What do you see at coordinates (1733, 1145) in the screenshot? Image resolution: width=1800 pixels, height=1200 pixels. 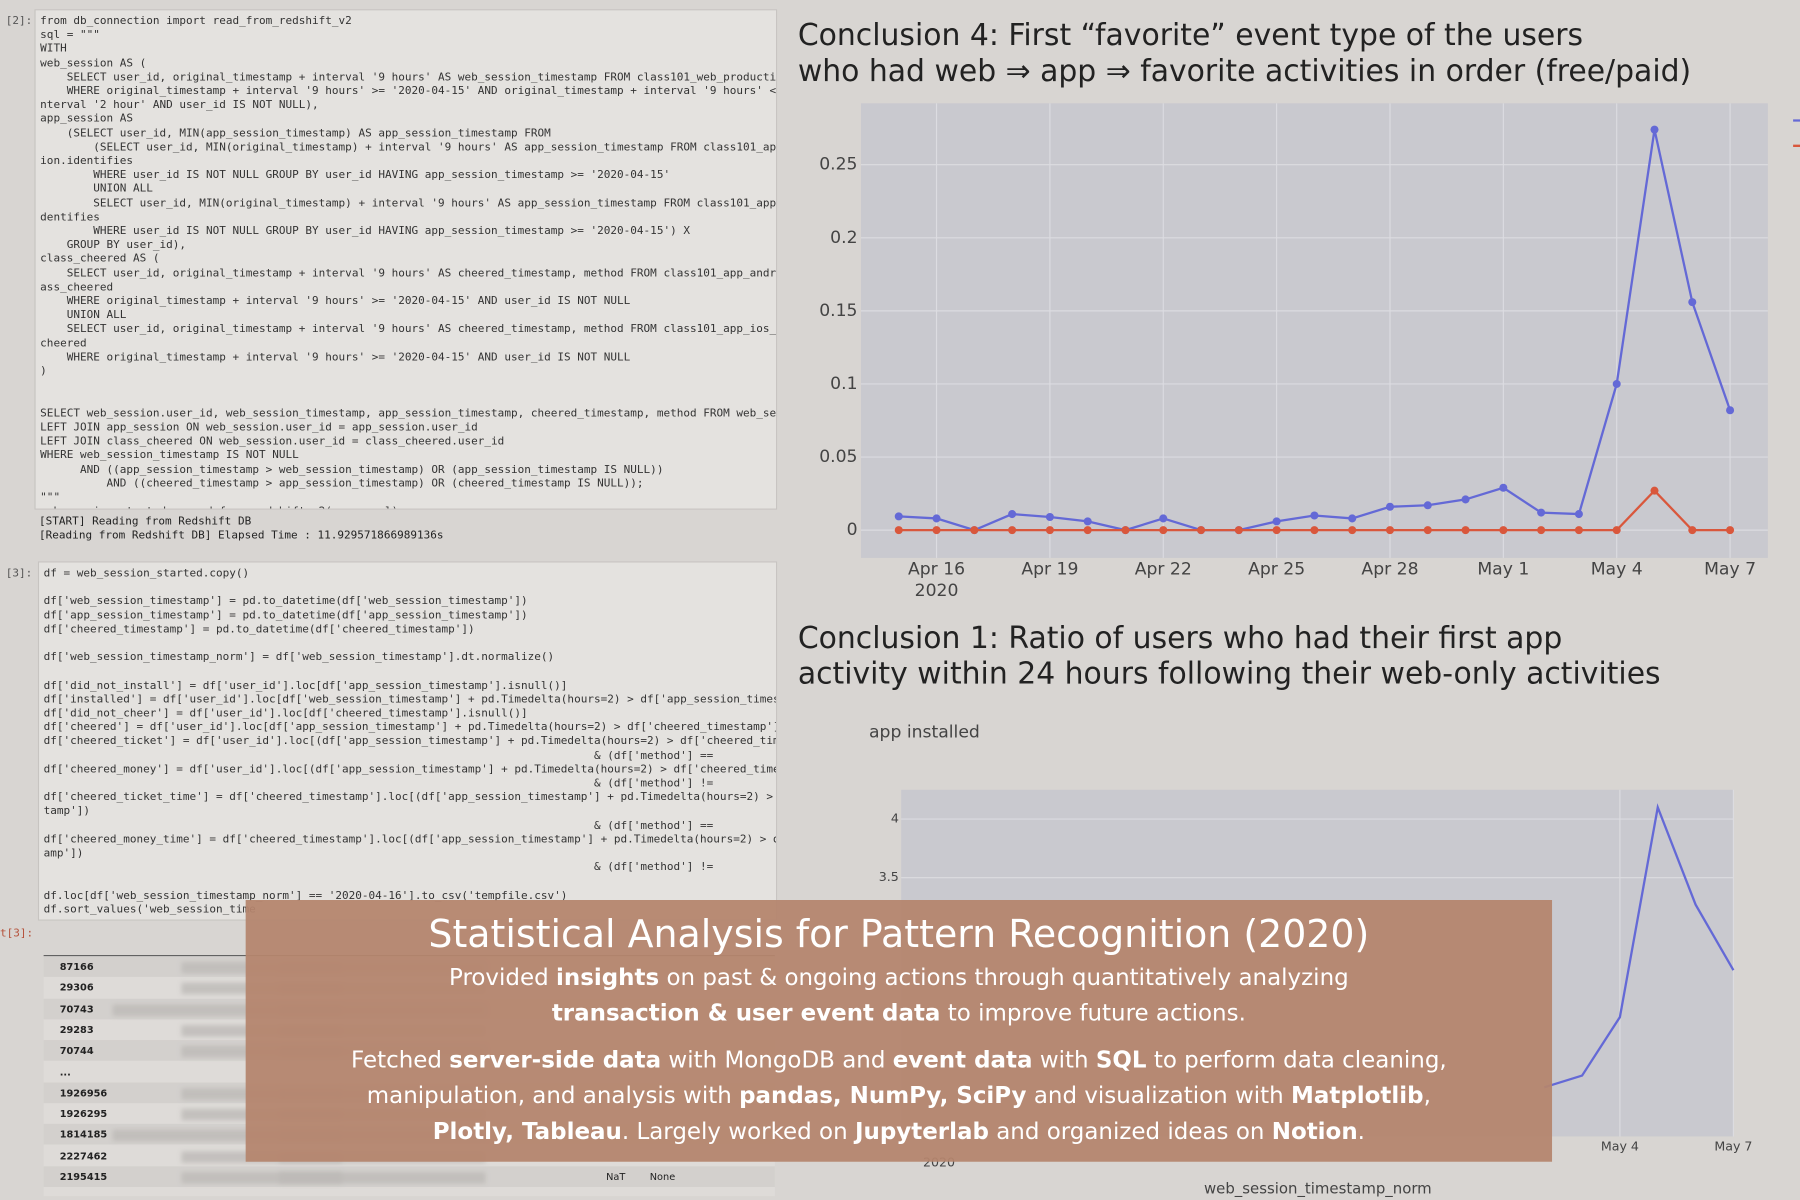 I see `x-tick-label: May 7` at bounding box center [1733, 1145].